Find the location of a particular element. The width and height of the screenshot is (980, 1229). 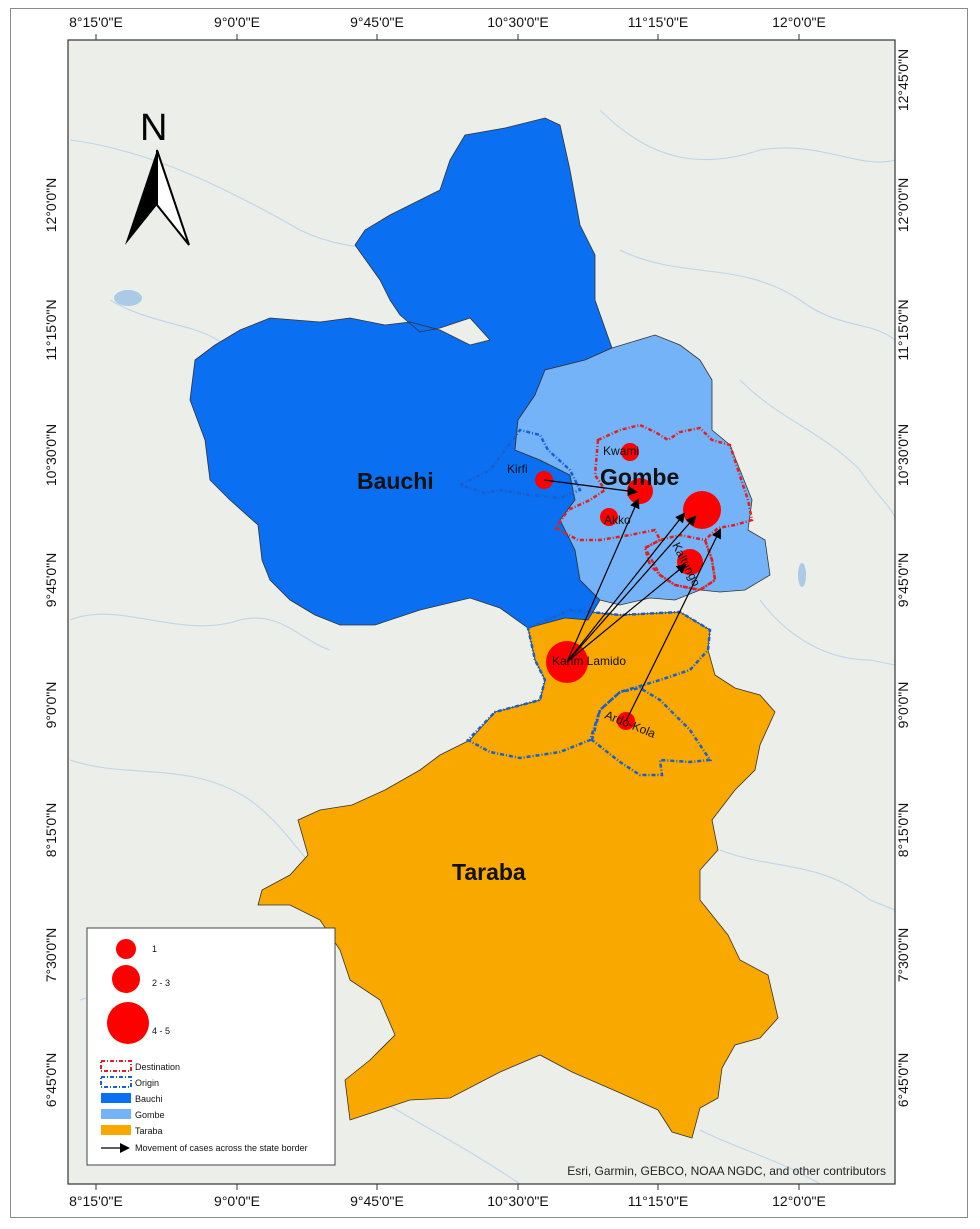

place-label-karim-lamido: Karim Lamido is located at coordinates (589, 661).